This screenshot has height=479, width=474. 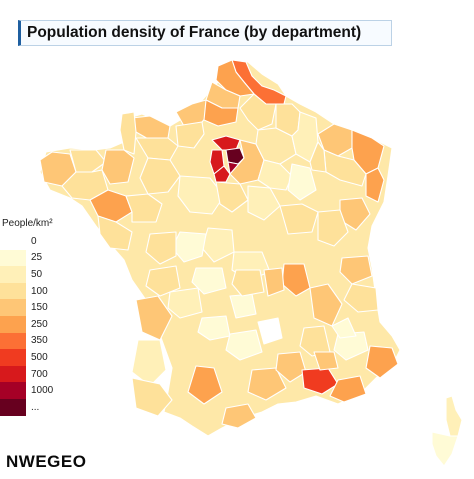 What do you see at coordinates (299, 219) in the screenshot?
I see `dept-cote-dor` at bounding box center [299, 219].